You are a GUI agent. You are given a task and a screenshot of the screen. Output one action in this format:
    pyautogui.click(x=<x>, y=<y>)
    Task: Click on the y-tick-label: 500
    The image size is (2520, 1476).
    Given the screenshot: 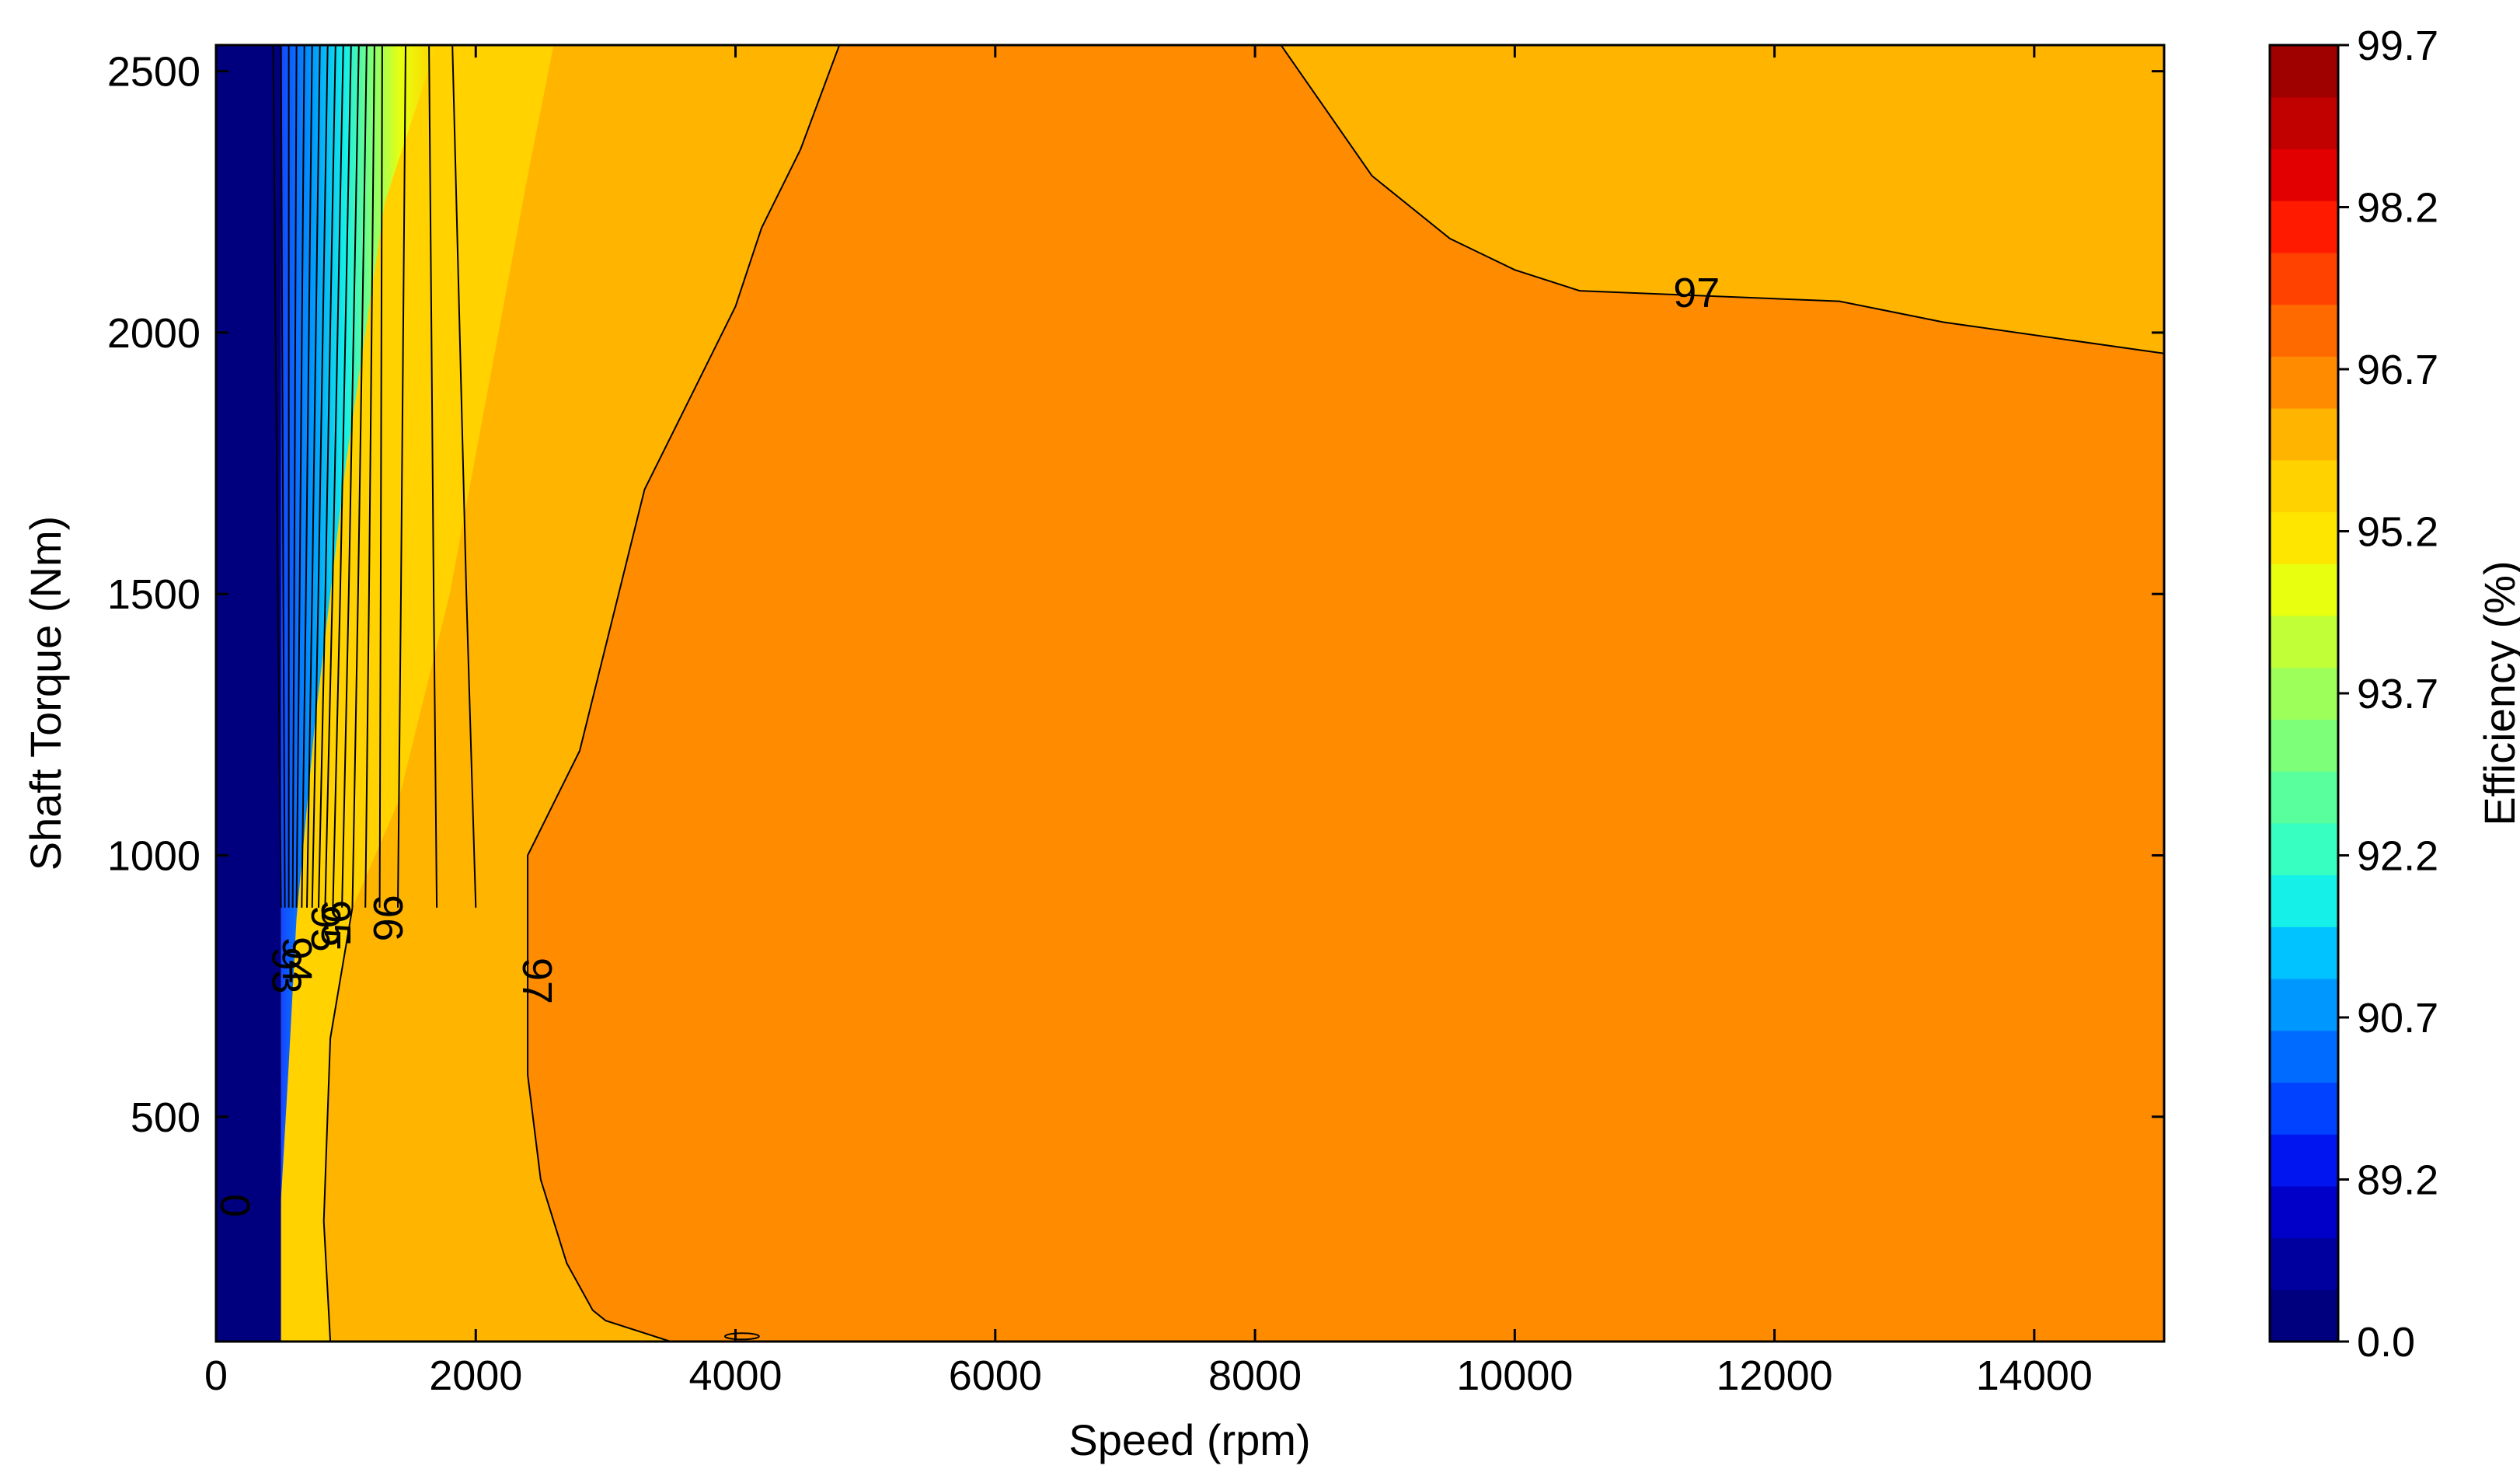 What is the action you would take?
    pyautogui.click(x=166, y=1118)
    